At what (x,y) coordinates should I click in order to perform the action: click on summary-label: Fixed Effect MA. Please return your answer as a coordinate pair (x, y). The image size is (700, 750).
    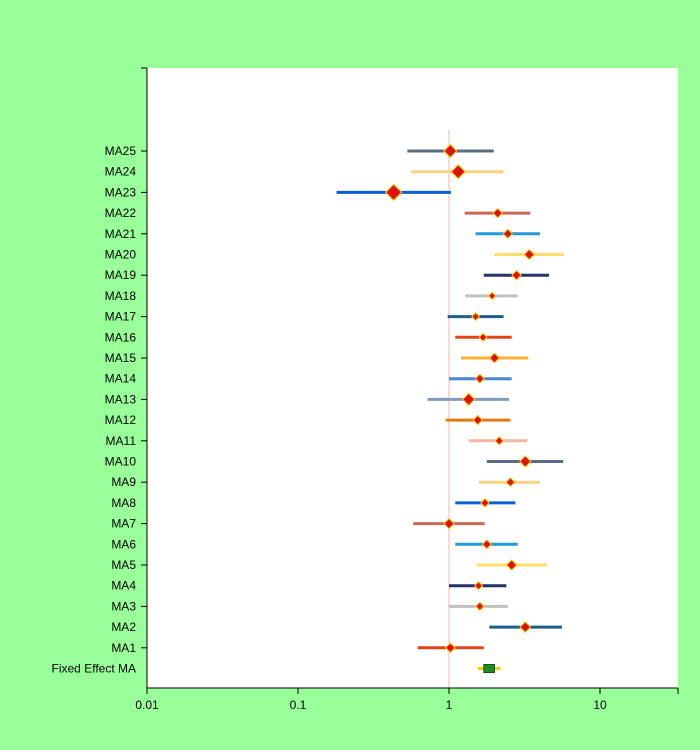
    Looking at the image, I should click on (94, 669).